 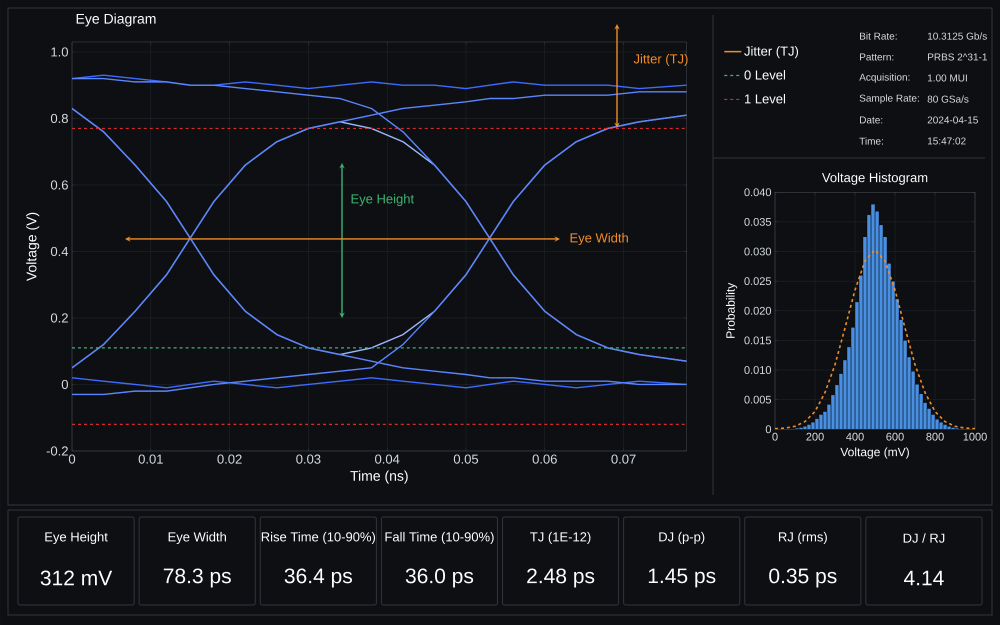 What do you see at coordinates (560, 578) in the screenshot?
I see `text: 2.48 ps` at bounding box center [560, 578].